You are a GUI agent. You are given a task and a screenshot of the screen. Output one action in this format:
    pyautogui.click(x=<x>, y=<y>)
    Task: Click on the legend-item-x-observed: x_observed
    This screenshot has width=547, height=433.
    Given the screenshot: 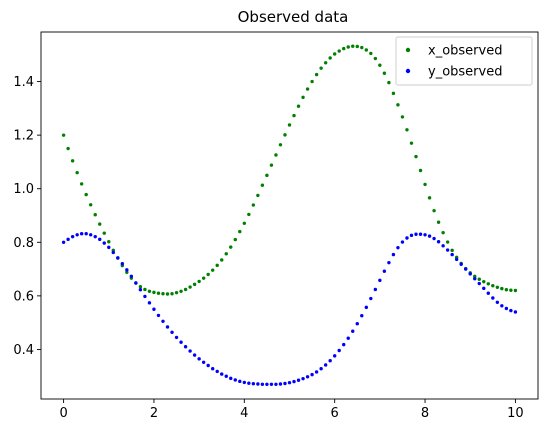 What is the action you would take?
    pyautogui.click(x=453, y=51)
    